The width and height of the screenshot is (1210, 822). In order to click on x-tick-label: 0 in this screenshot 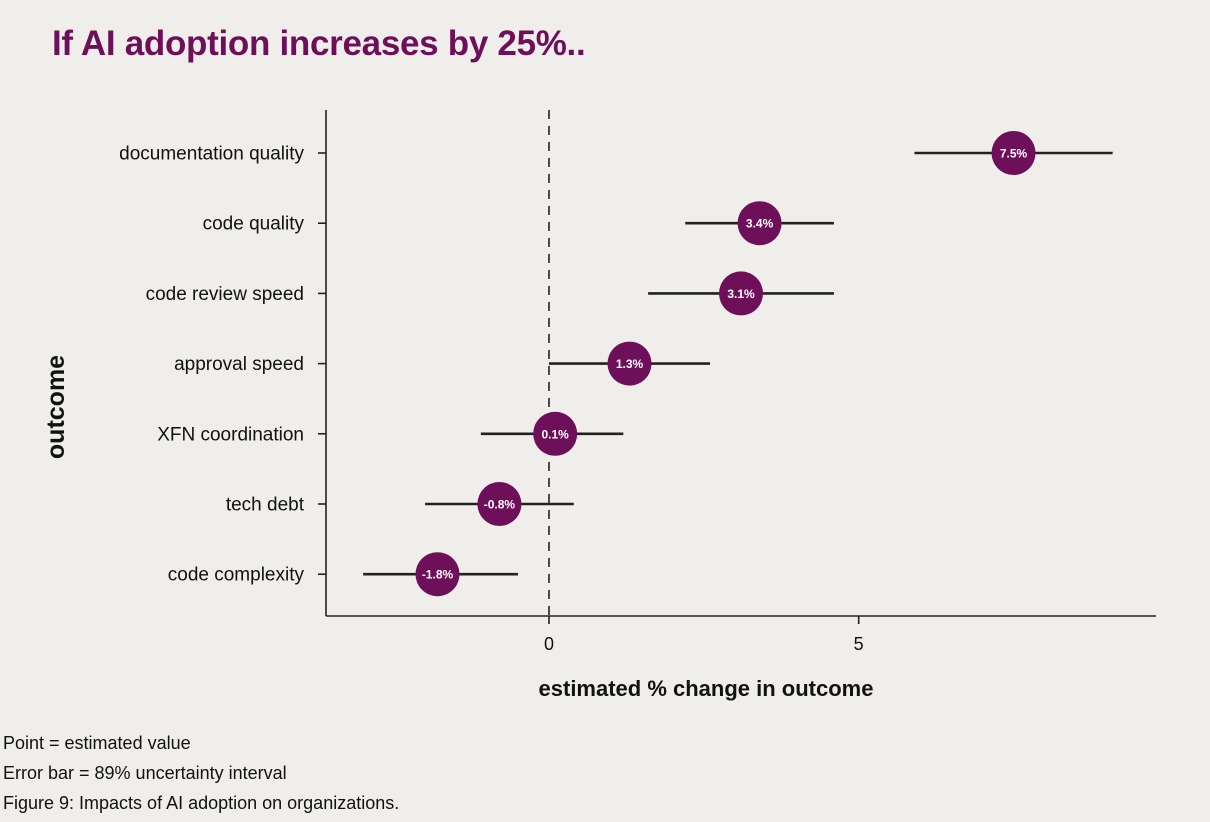, I will do `click(549, 644)`.